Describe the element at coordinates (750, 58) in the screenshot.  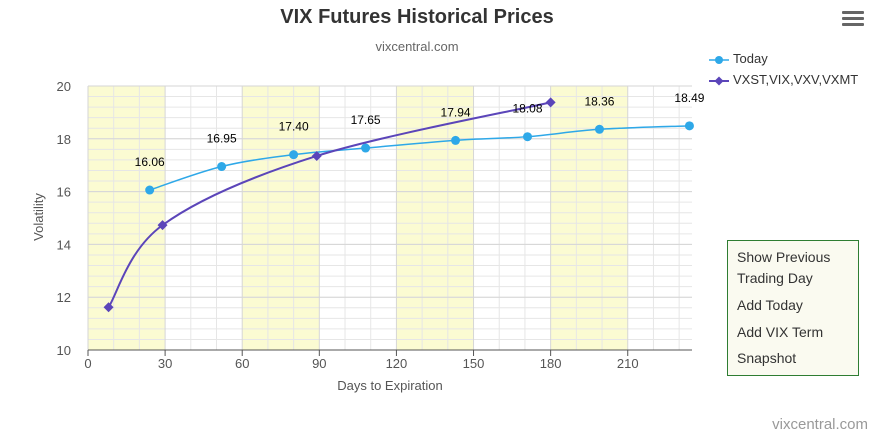
I see `legend-label-today: Today` at that location.